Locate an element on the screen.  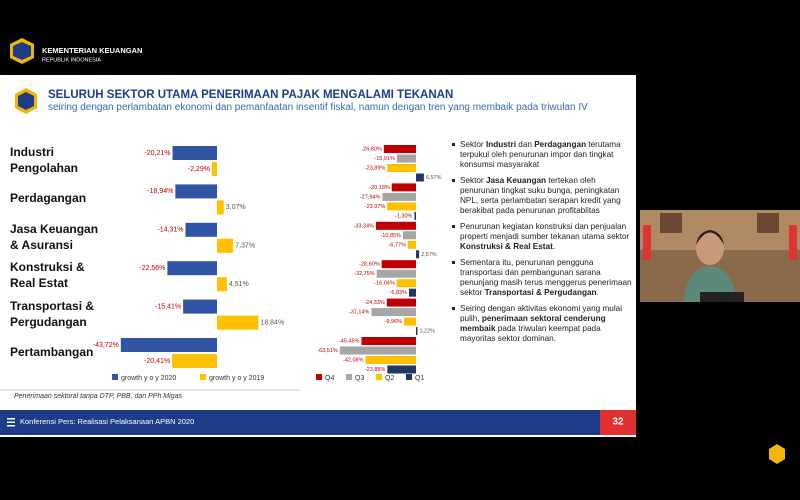
legend-label: Q4 is located at coordinates (329, 378).